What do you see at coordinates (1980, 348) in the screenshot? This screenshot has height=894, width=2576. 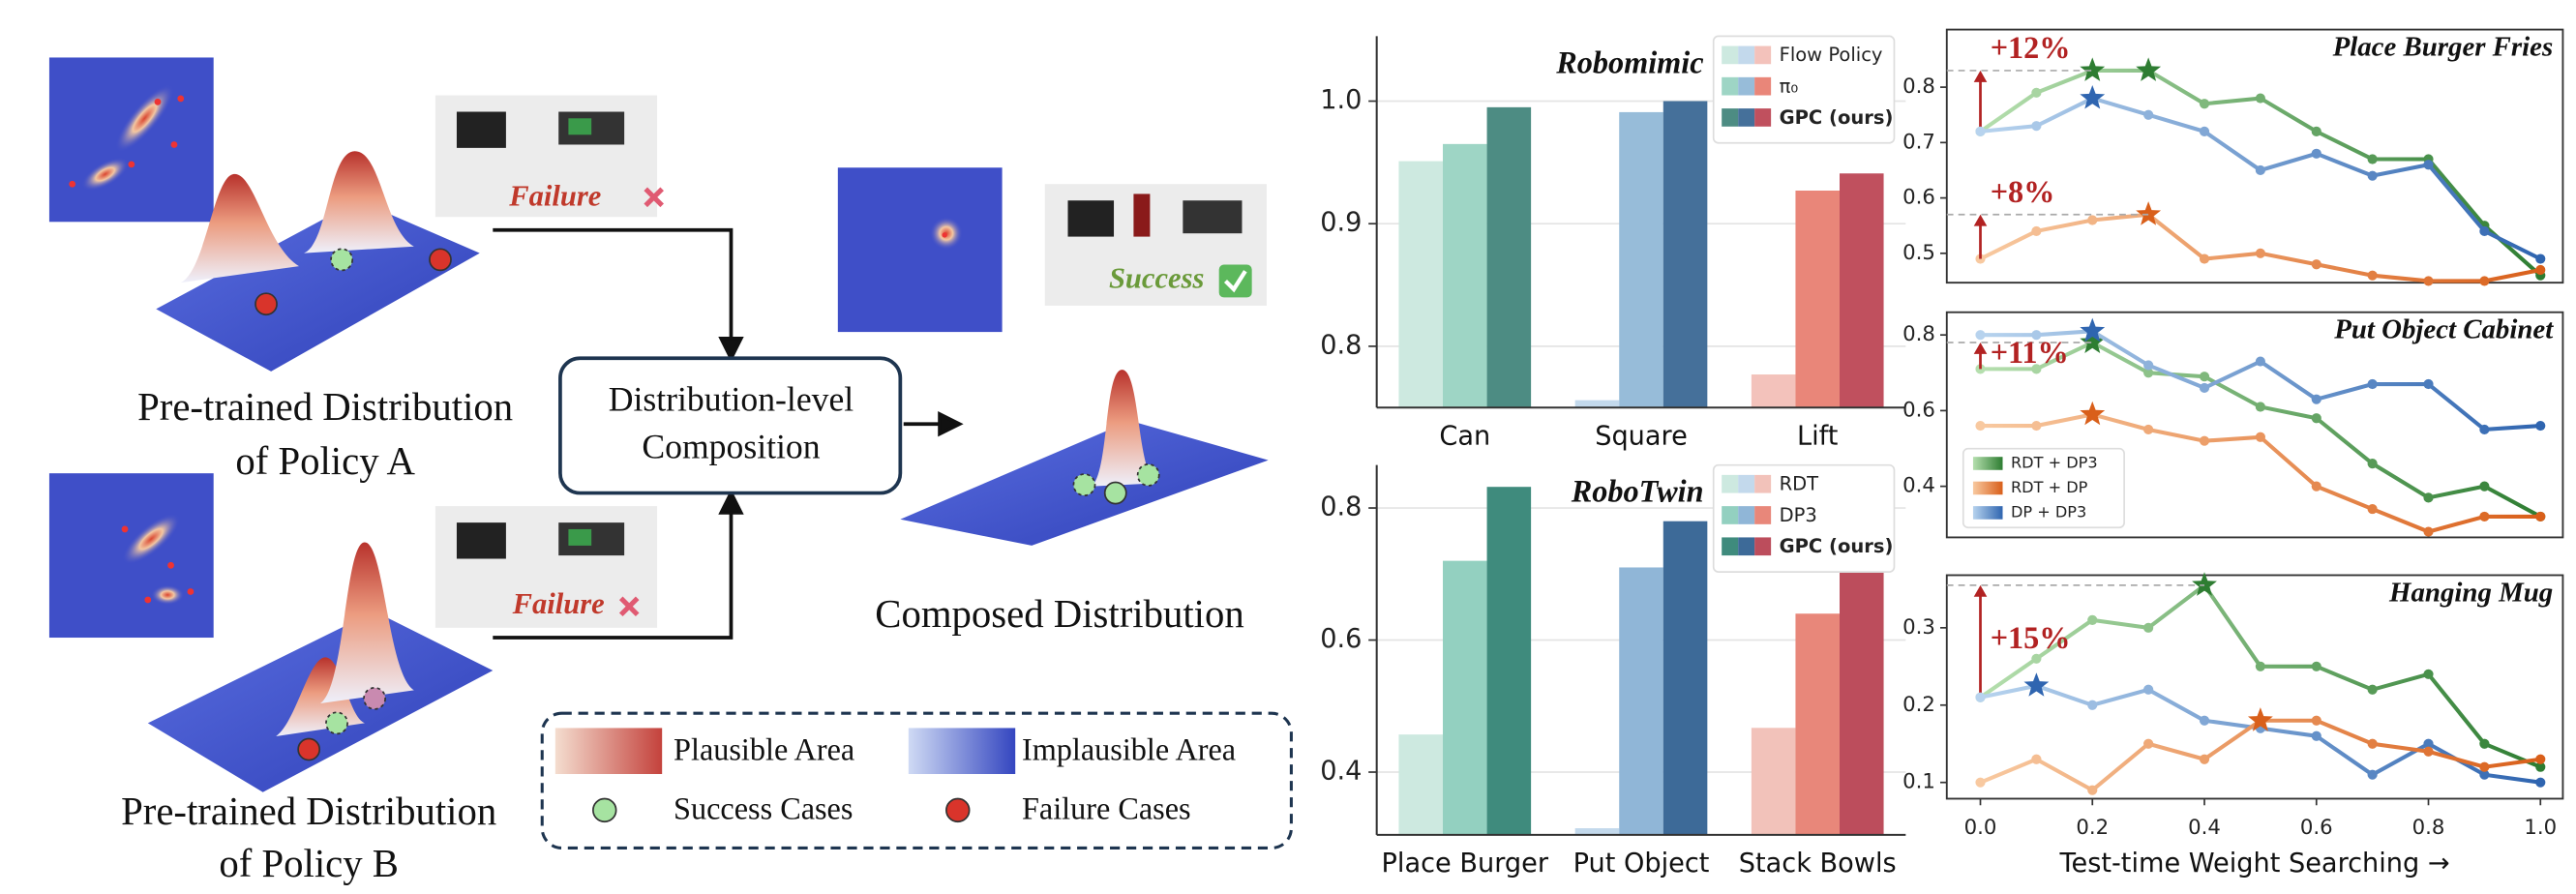 I see `annotation-arrowhead` at bounding box center [1980, 348].